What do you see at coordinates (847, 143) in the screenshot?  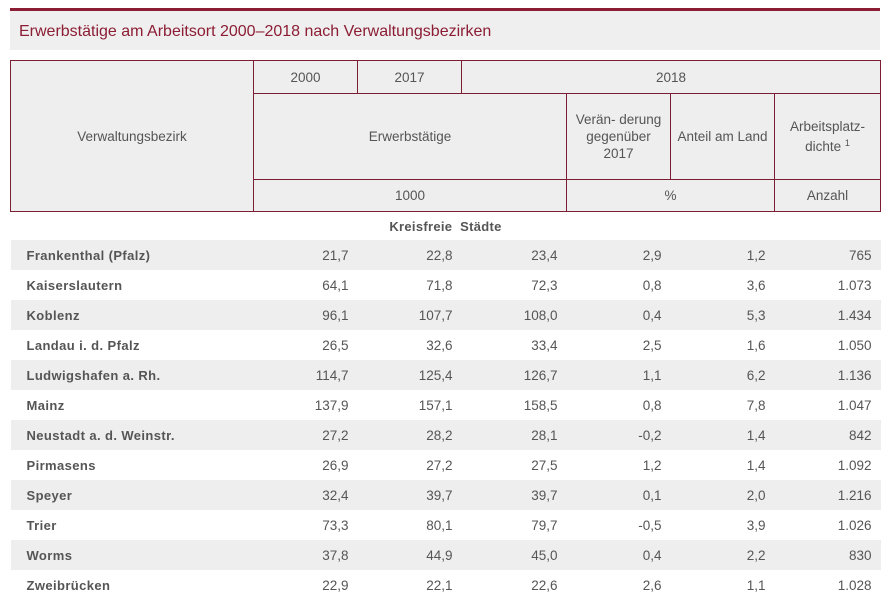 I see `footnote-marker: 1` at bounding box center [847, 143].